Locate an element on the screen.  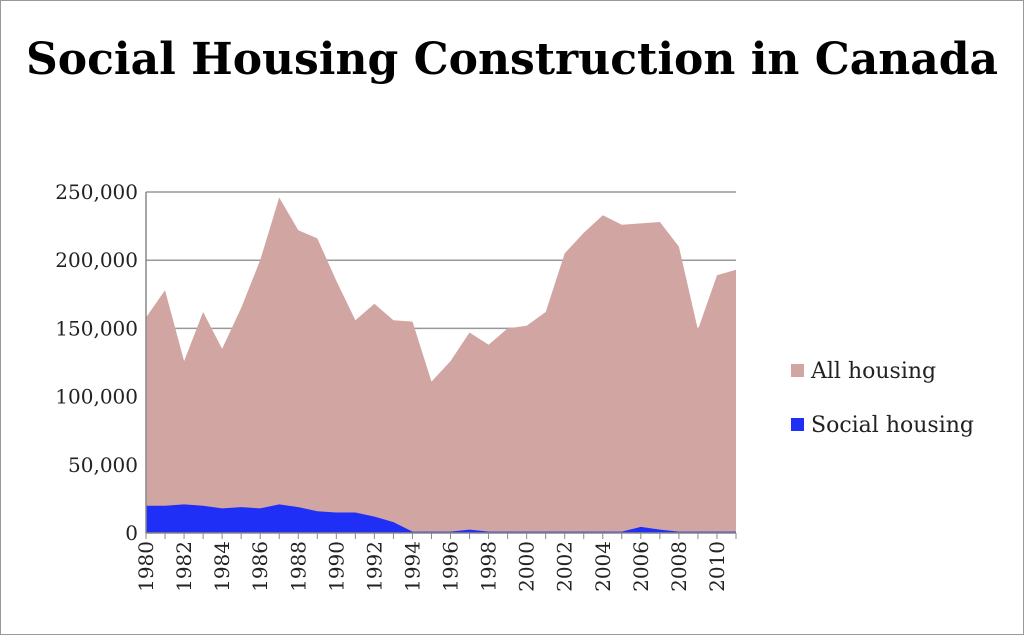
x-tick-label: 1990 is located at coordinates (336, 566).